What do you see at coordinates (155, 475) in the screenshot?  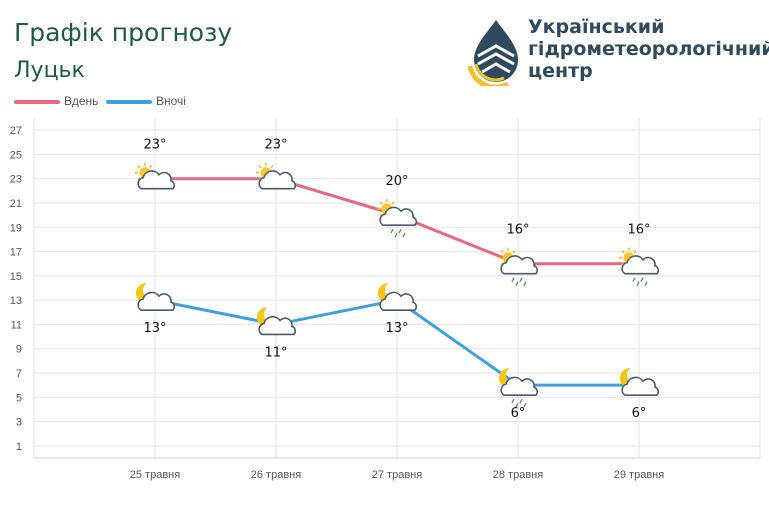 I see `x-tick-label: 25 травня` at bounding box center [155, 475].